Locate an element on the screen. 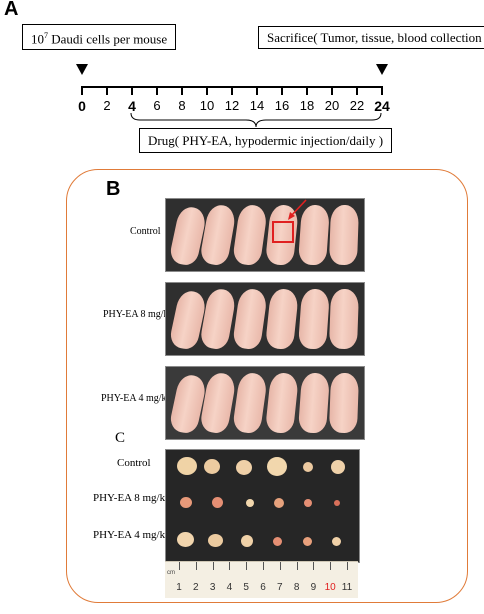  b-photo-8mg is located at coordinates (265, 319).